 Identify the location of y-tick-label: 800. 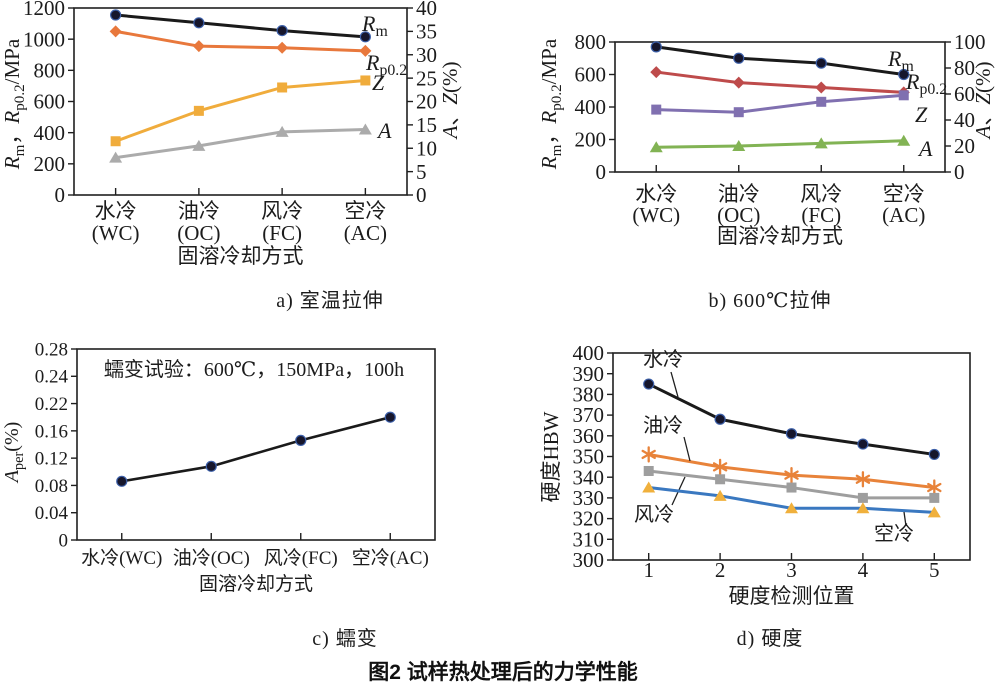
(50, 70).